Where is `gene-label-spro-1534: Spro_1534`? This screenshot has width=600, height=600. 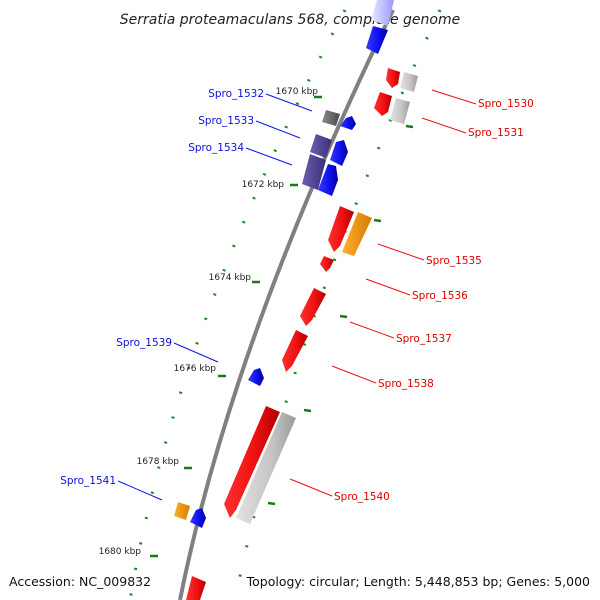 gene-label-spro-1534: Spro_1534 is located at coordinates (216, 148).